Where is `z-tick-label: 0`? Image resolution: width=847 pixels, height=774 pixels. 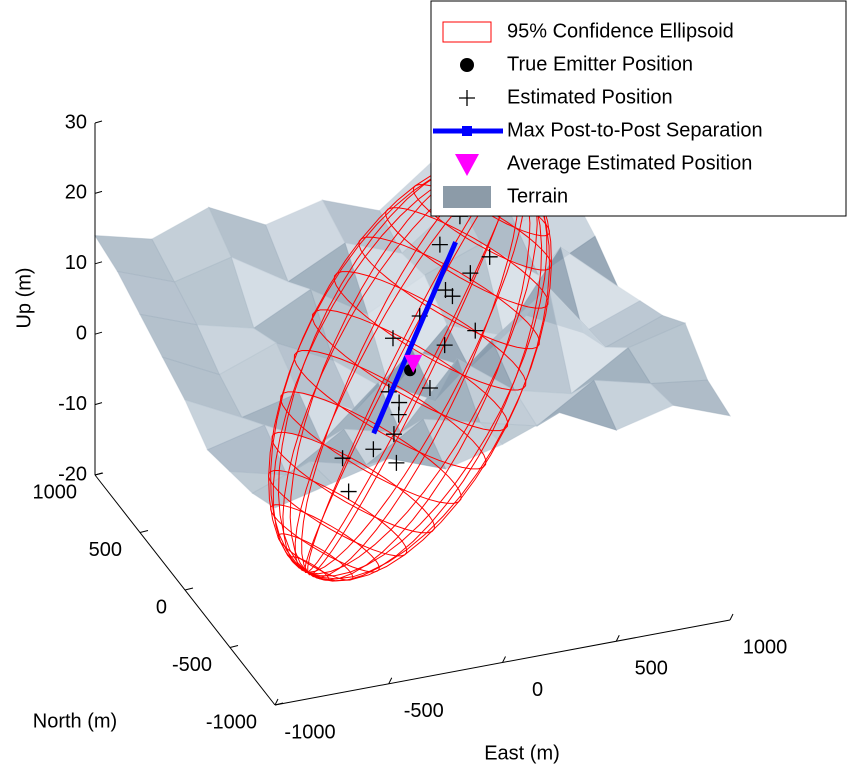 z-tick-label: 0 is located at coordinates (81, 333).